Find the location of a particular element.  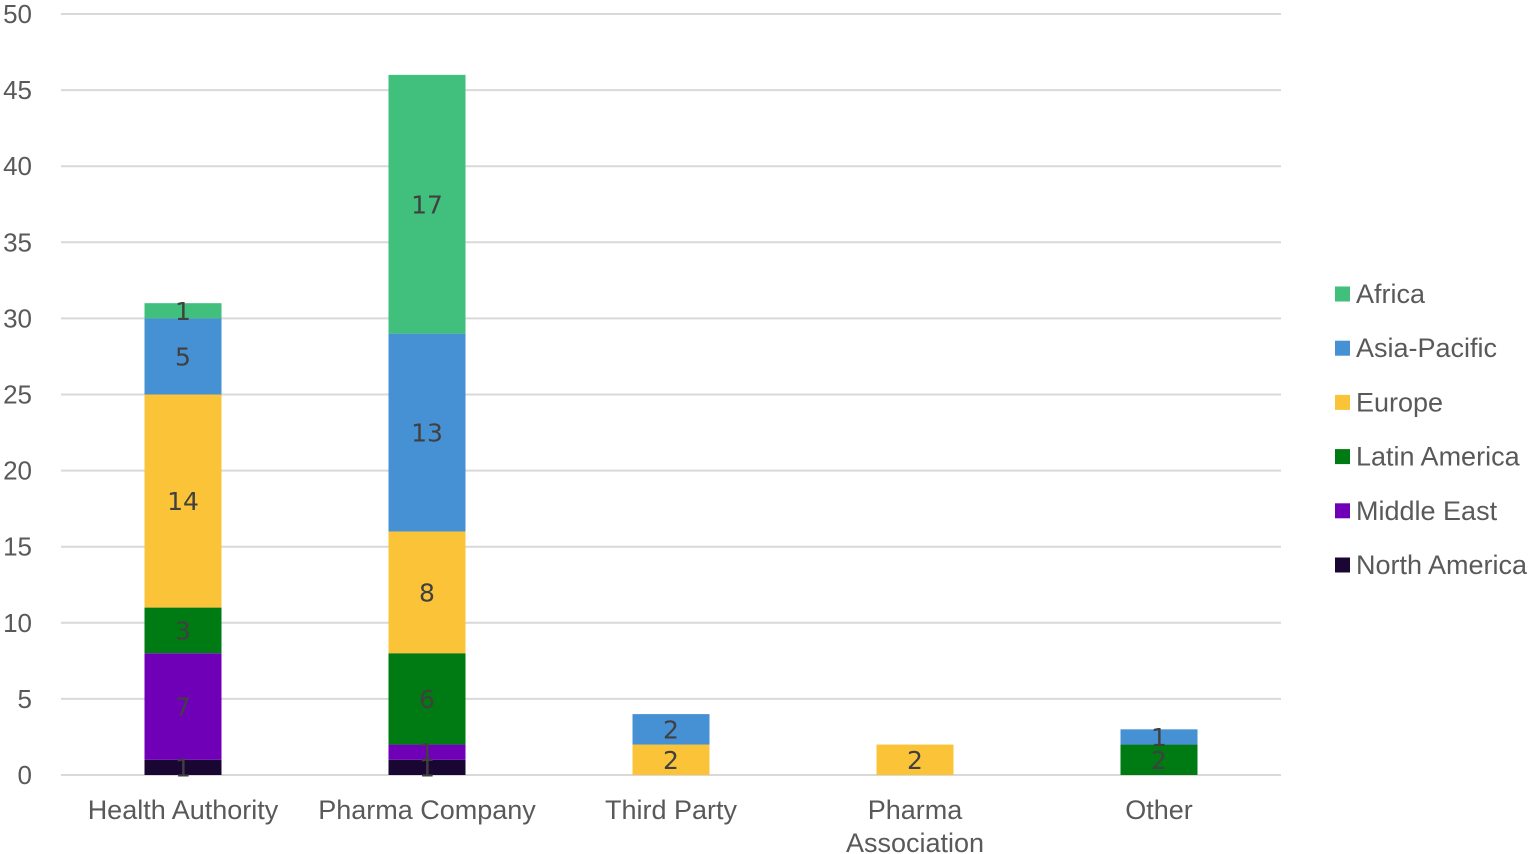

x-category-label: Pharma Association is located at coordinates (915, 824).